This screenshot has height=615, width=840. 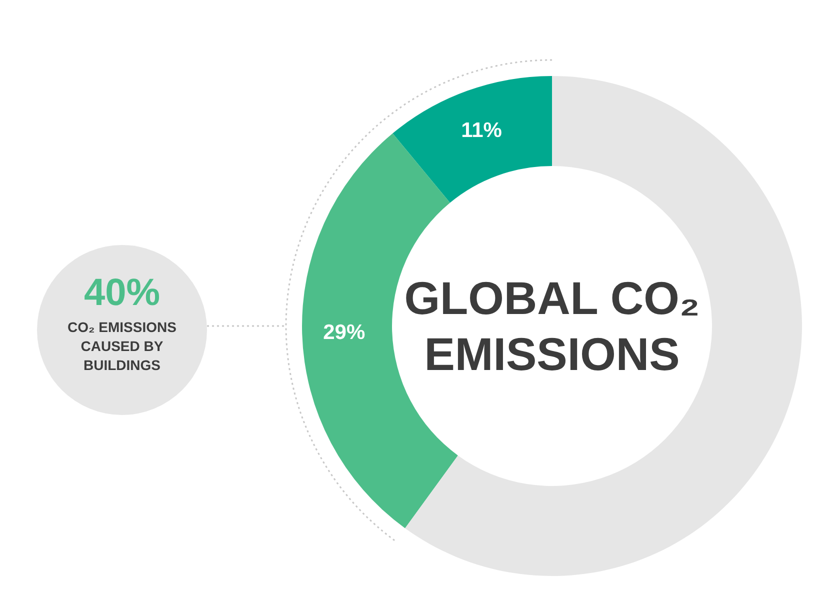 What do you see at coordinates (122, 293) in the screenshot?
I see `text: 40%` at bounding box center [122, 293].